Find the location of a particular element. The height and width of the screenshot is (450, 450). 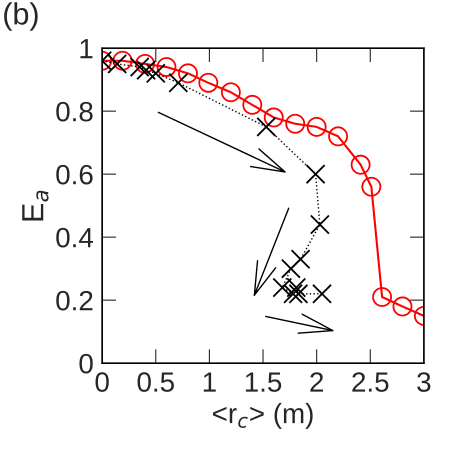

x-tick-label: 1.5 is located at coordinates (264, 382).